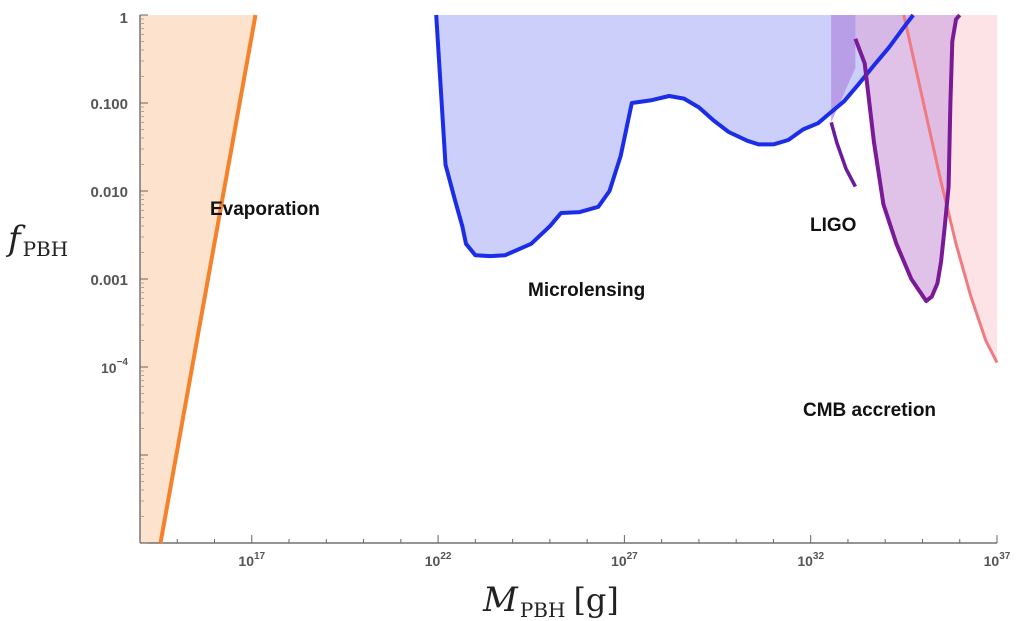 This screenshot has width=1024, height=621. I want to click on ligo-region, so click(843, 69).